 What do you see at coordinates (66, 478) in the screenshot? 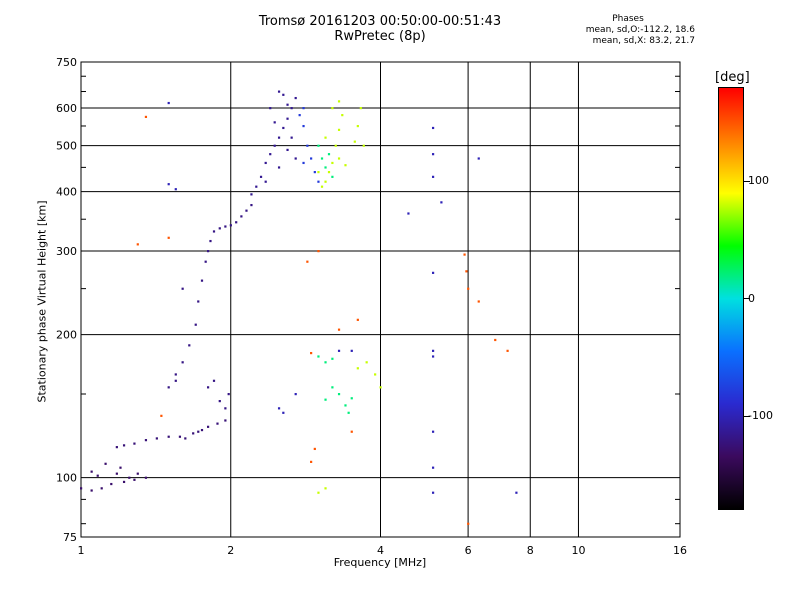
I see `y-tick-label: 100` at bounding box center [66, 478].